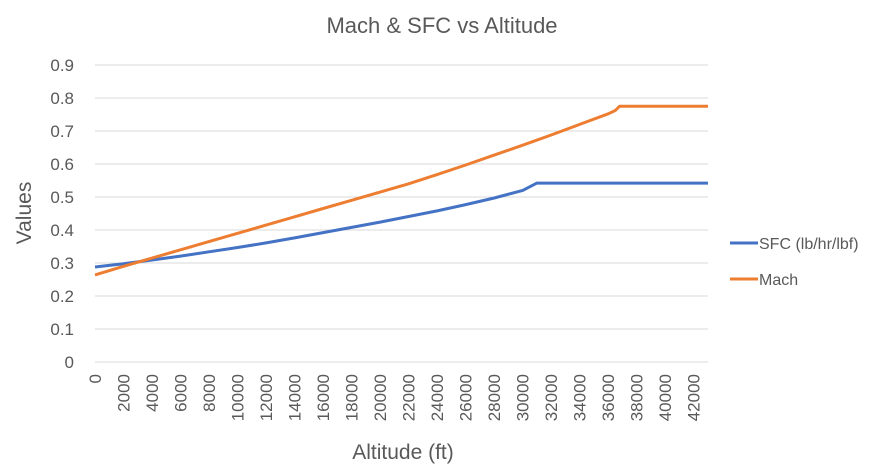 The height and width of the screenshot is (474, 884). Describe the element at coordinates (209, 393) in the screenshot. I see `x-tick-label: 8000` at that location.